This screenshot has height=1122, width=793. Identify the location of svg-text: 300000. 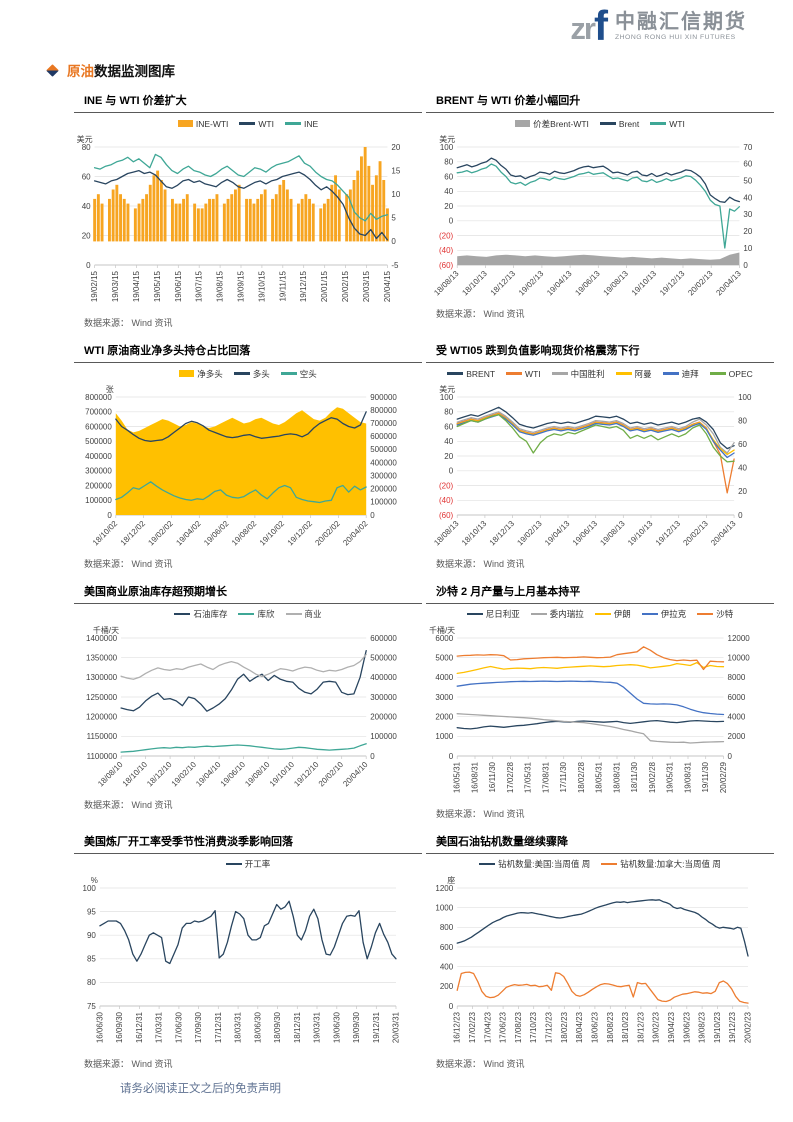
(383, 697).